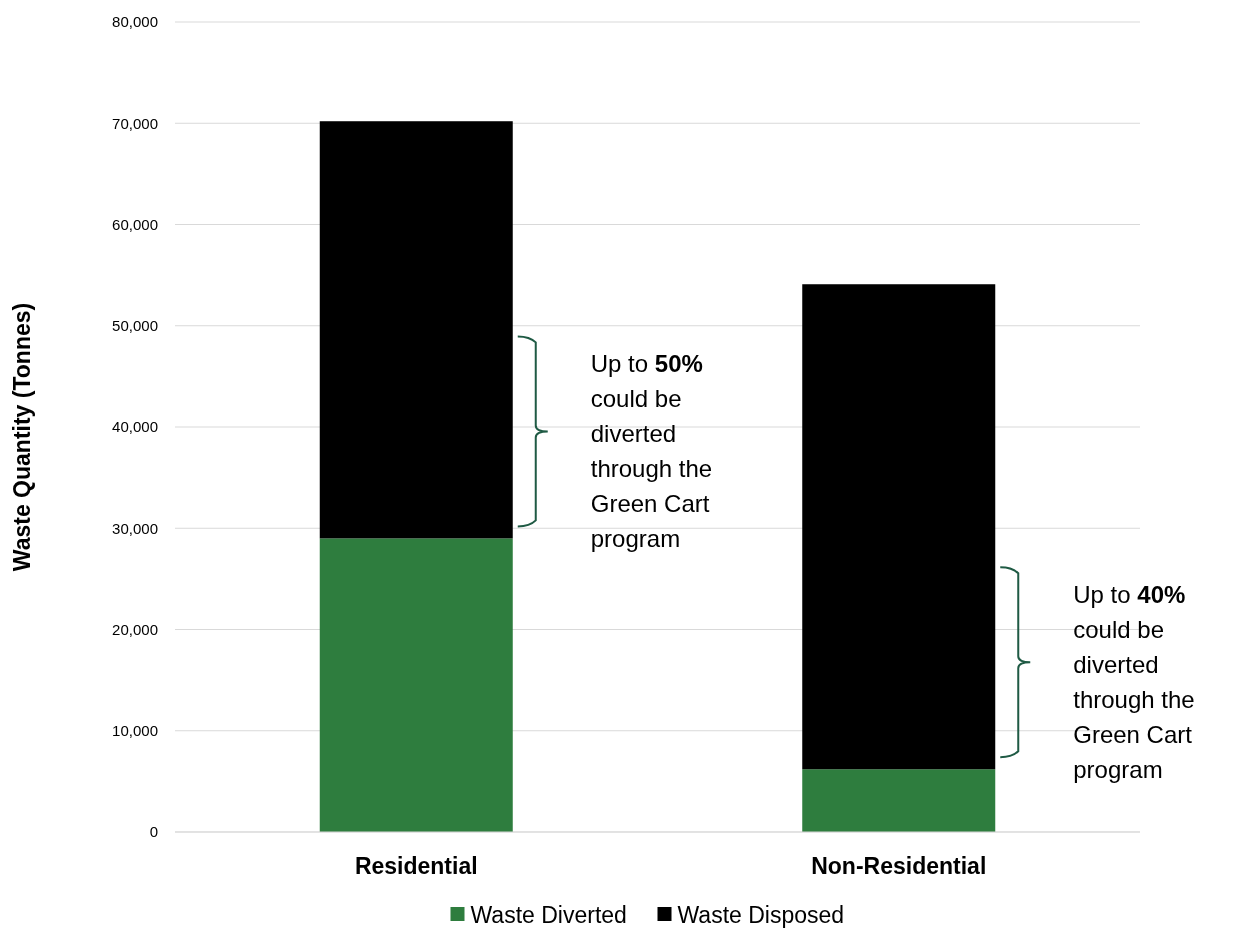 This screenshot has height=929, width=1244. Describe the element at coordinates (651, 451) in the screenshot. I see `annotation: Up to 50% could be diverted through the Green Cart program` at that location.